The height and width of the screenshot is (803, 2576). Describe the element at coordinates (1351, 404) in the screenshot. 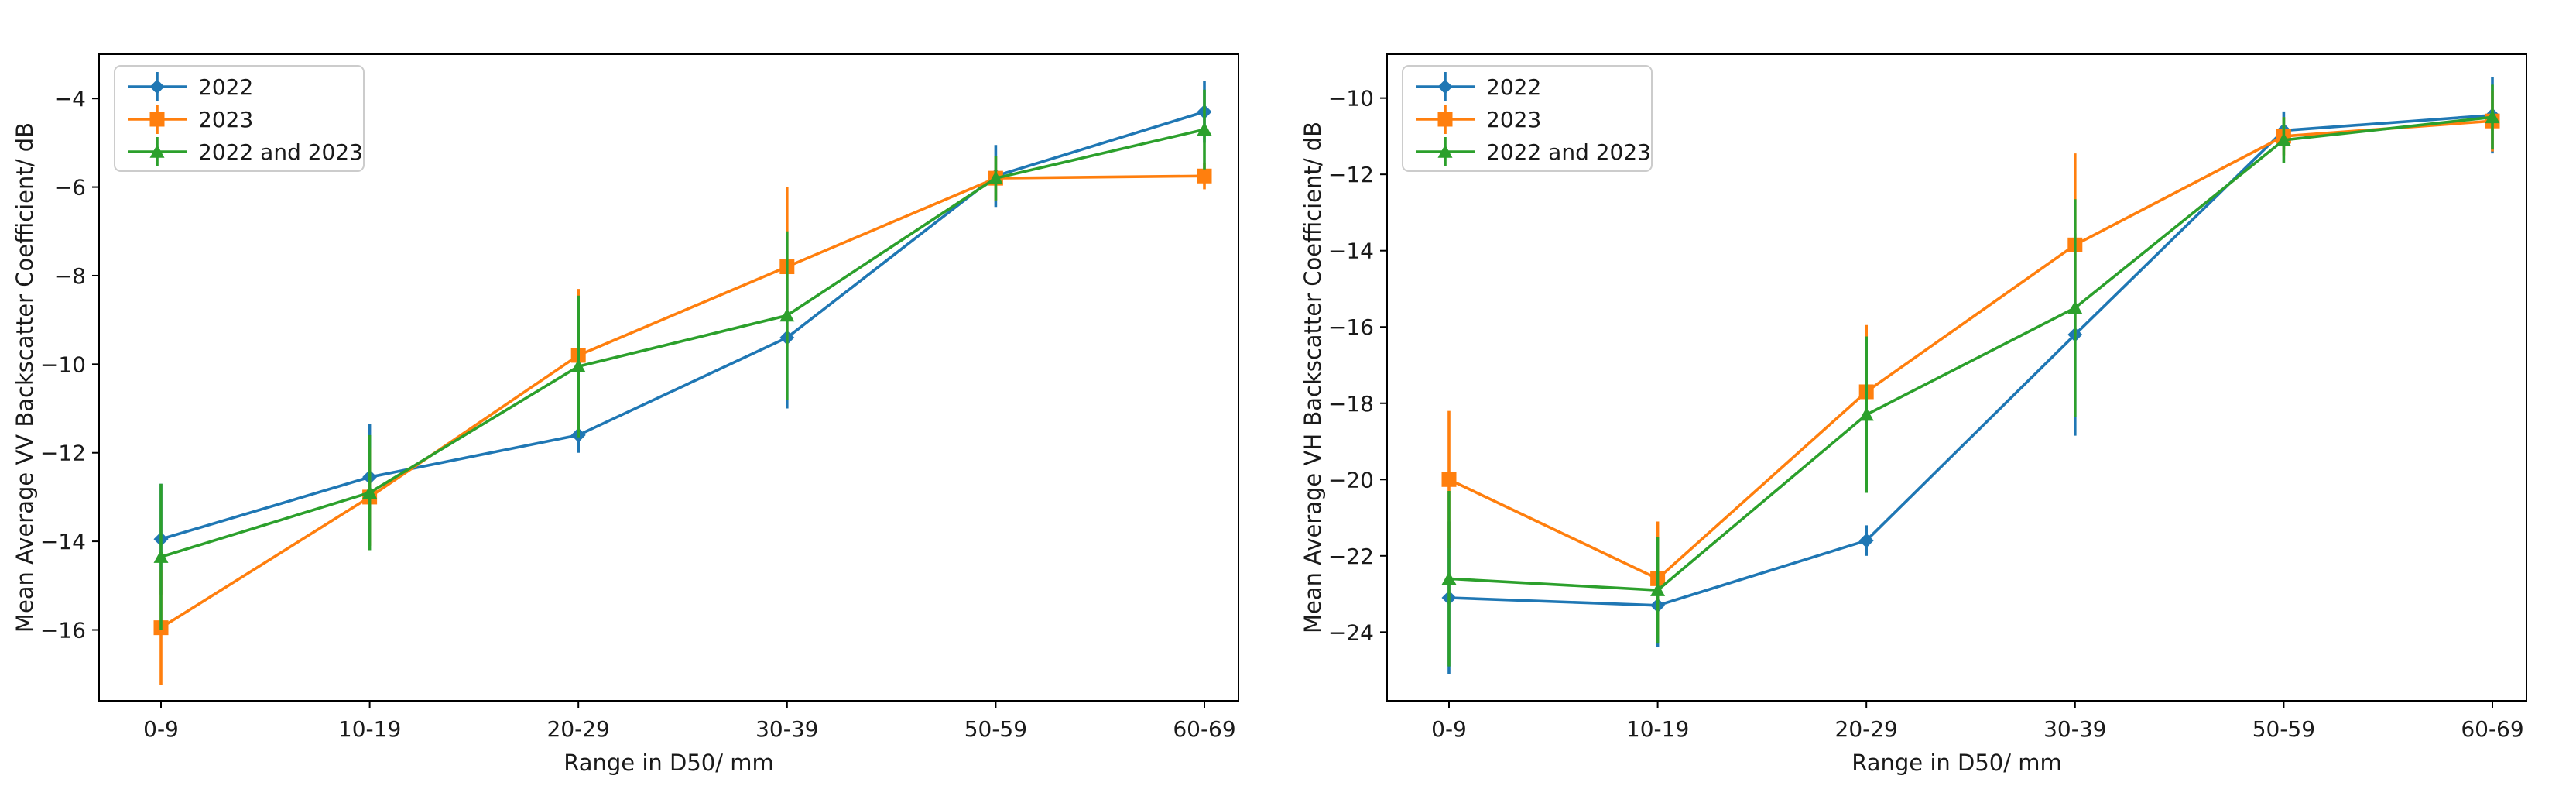

I see `y-tick-label: −18` at that location.